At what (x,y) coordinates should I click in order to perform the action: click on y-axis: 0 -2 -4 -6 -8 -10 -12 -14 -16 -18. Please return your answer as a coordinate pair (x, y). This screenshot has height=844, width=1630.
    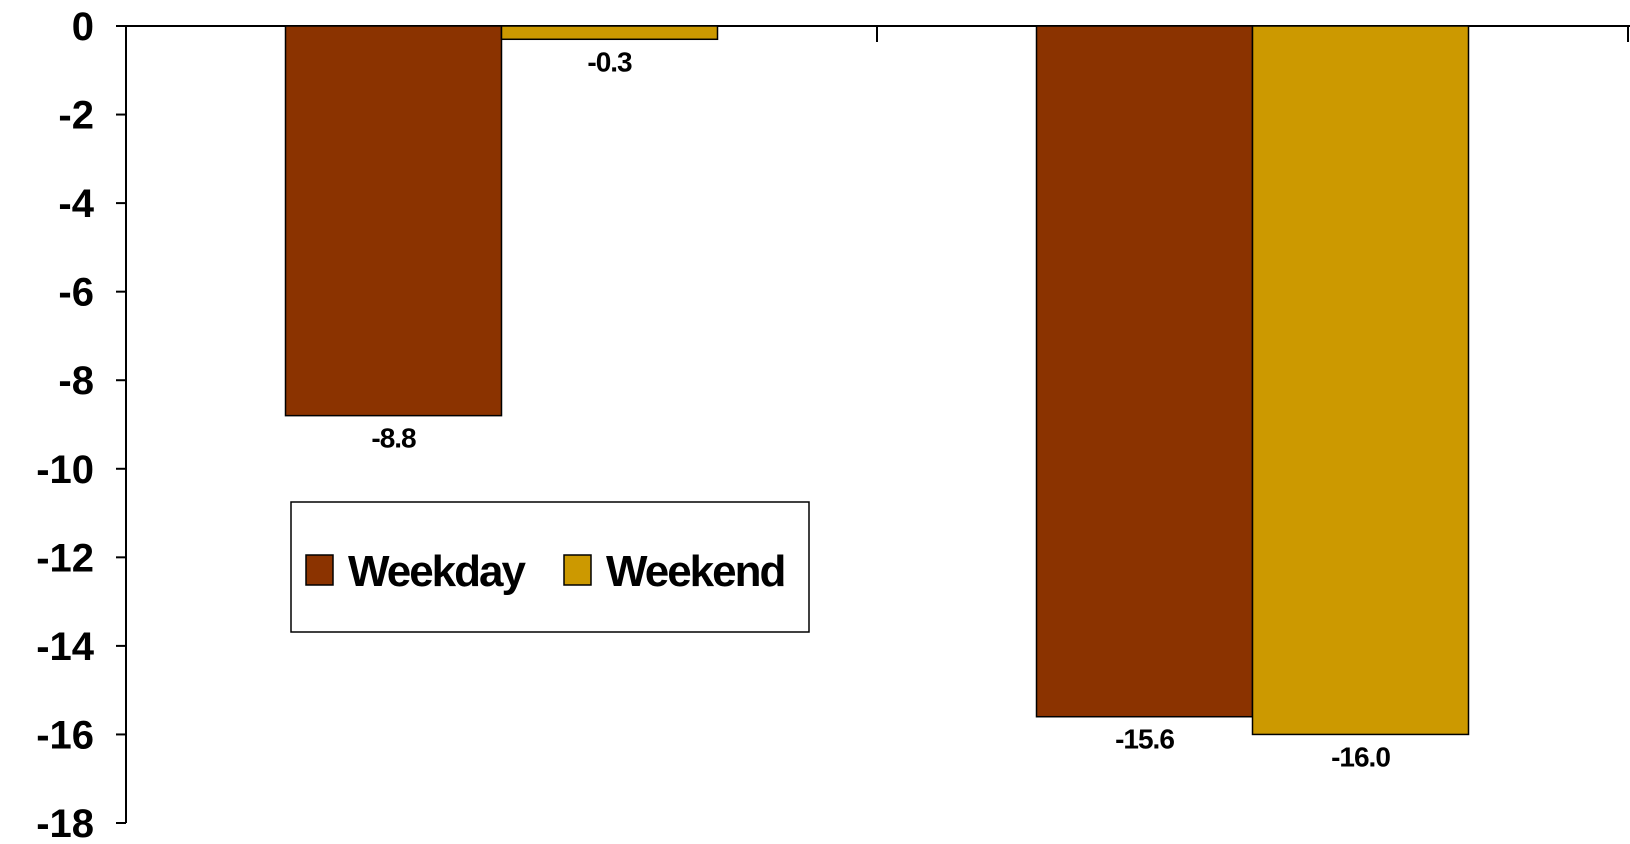
    Looking at the image, I should click on (81, 424).